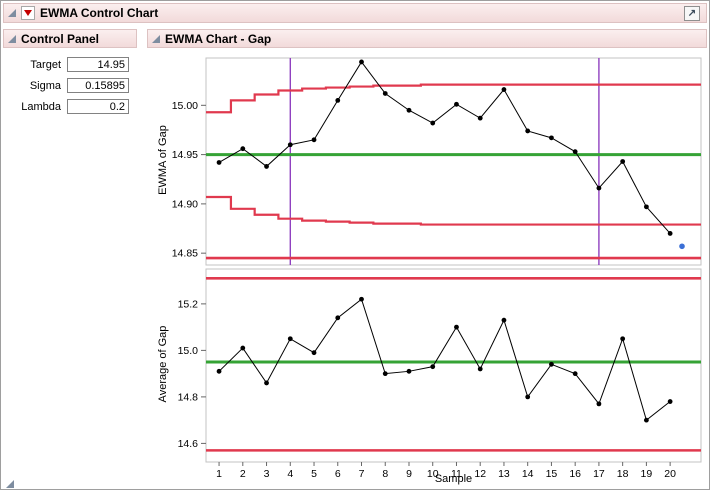 This screenshot has width=710, height=490. What do you see at coordinates (670, 474) in the screenshot?
I see `svg-text: 20` at bounding box center [670, 474].